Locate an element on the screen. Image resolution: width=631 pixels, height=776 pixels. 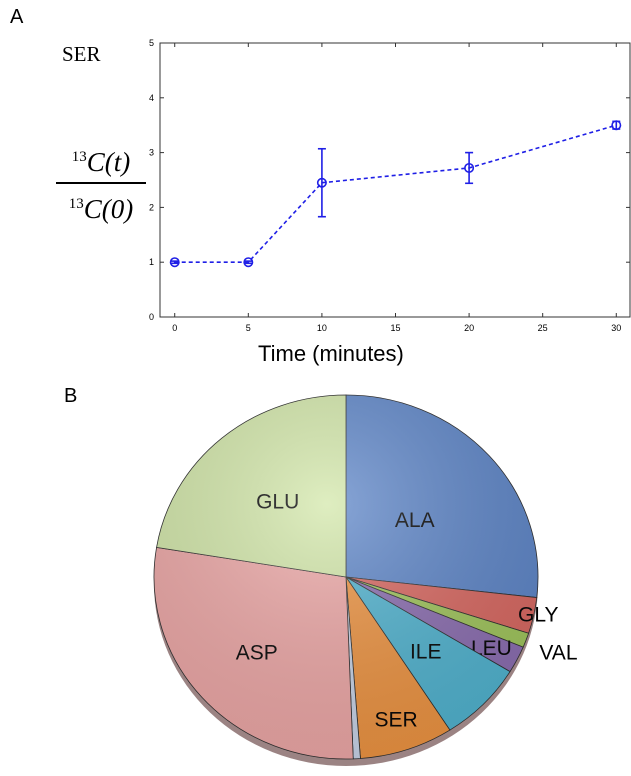
x-tick-label: 5 is located at coordinates (248, 328).